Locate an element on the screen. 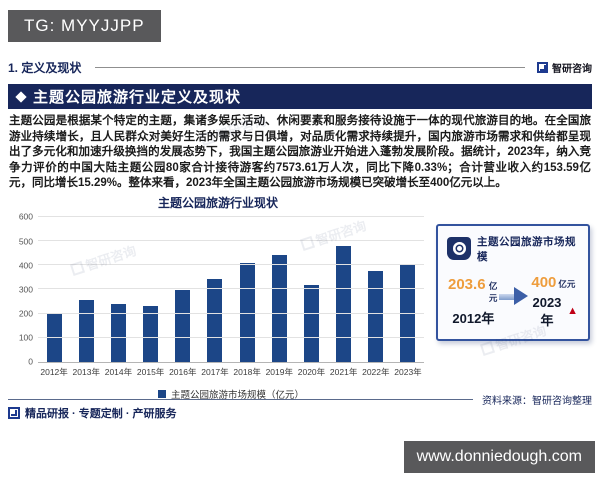 The width and height of the screenshot is (600, 480). legend-swatch is located at coordinates (161, 393).